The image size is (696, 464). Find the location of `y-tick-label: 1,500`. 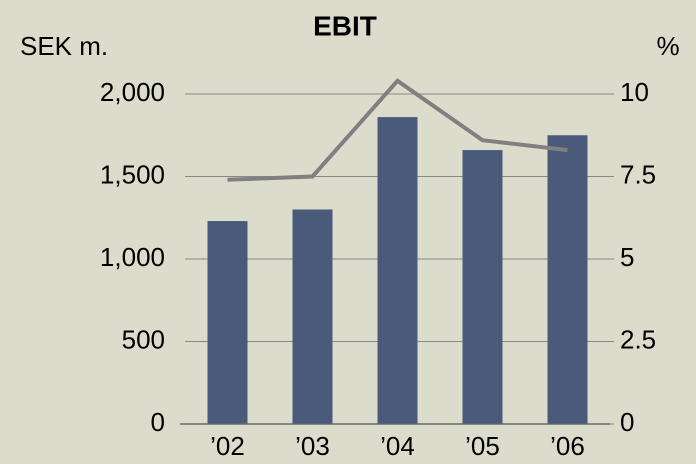

y-tick-label: 1,500 is located at coordinates (132, 174).